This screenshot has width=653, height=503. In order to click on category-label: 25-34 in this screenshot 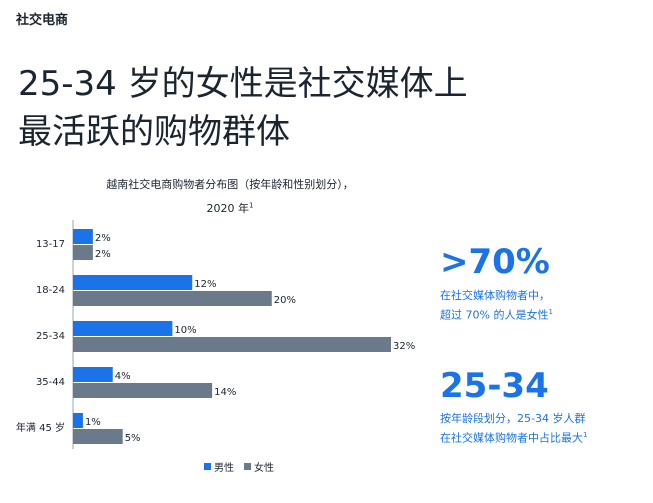, I will do `click(50, 336)`.